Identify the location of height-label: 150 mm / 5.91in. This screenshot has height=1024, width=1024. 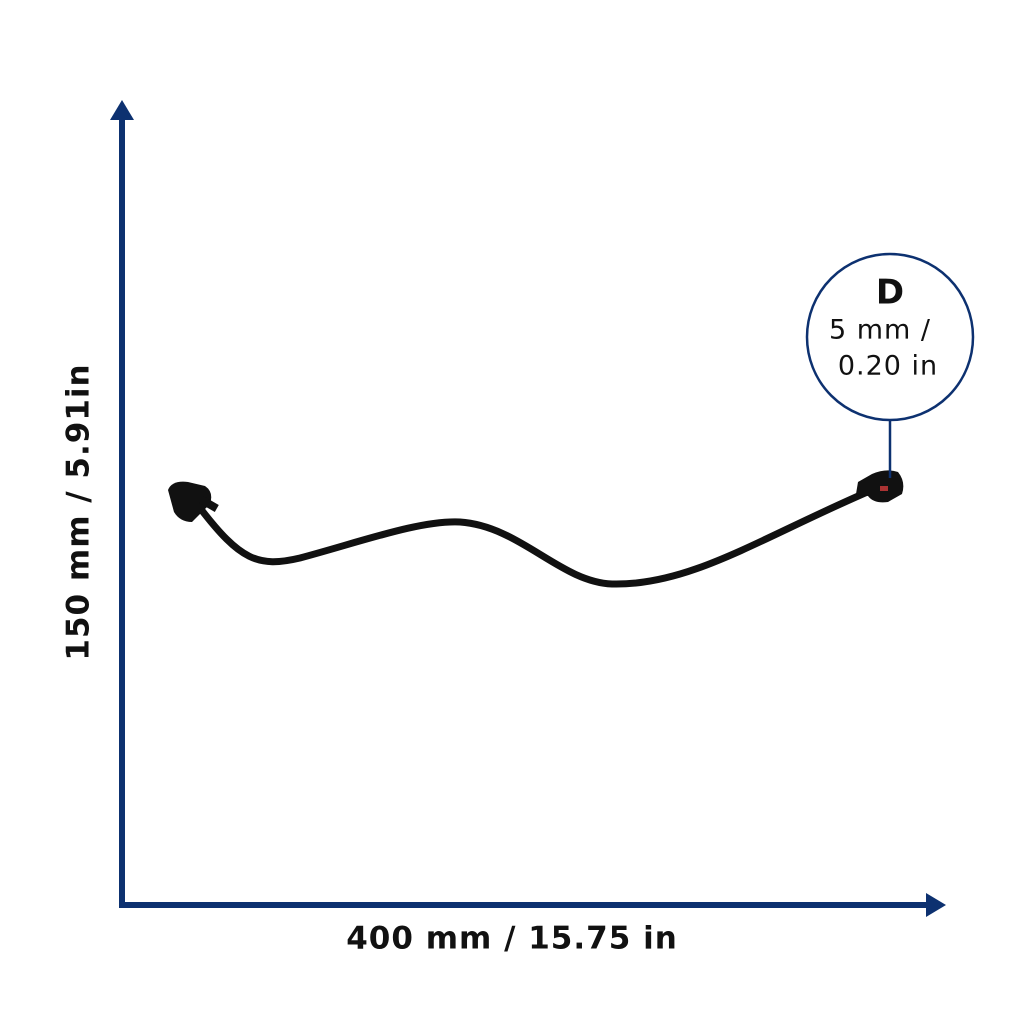
(79, 511).